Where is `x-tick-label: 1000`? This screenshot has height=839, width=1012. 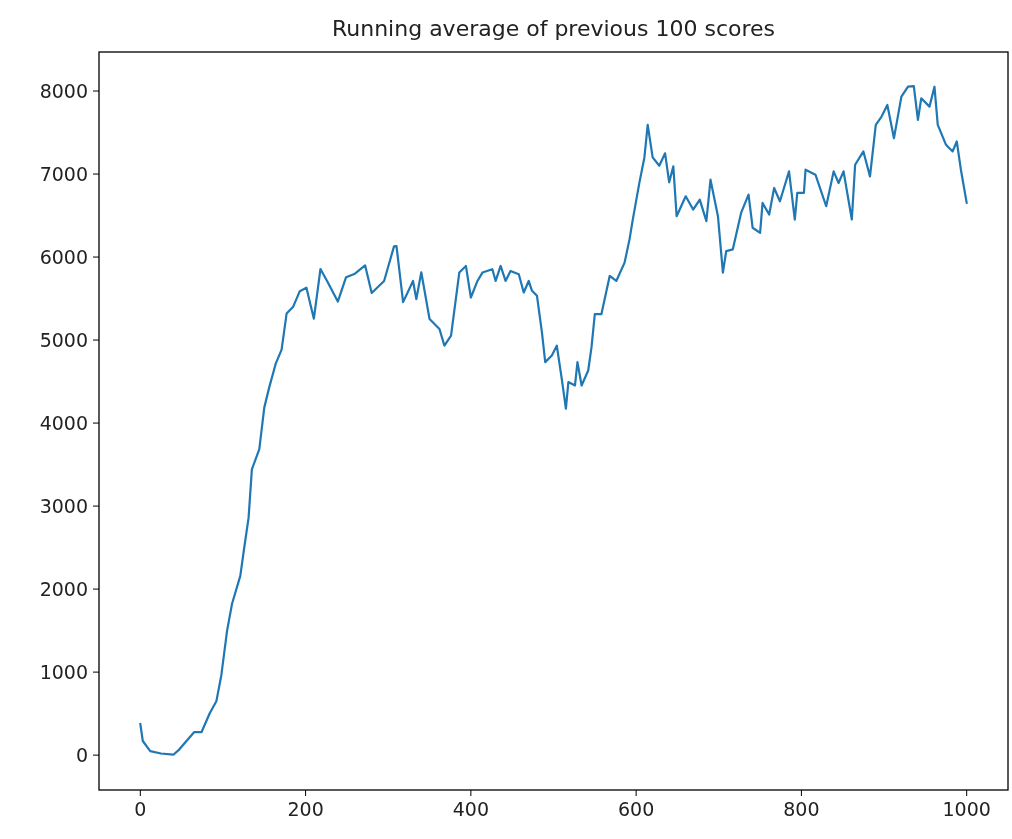 x-tick-label: 1000 is located at coordinates (966, 809).